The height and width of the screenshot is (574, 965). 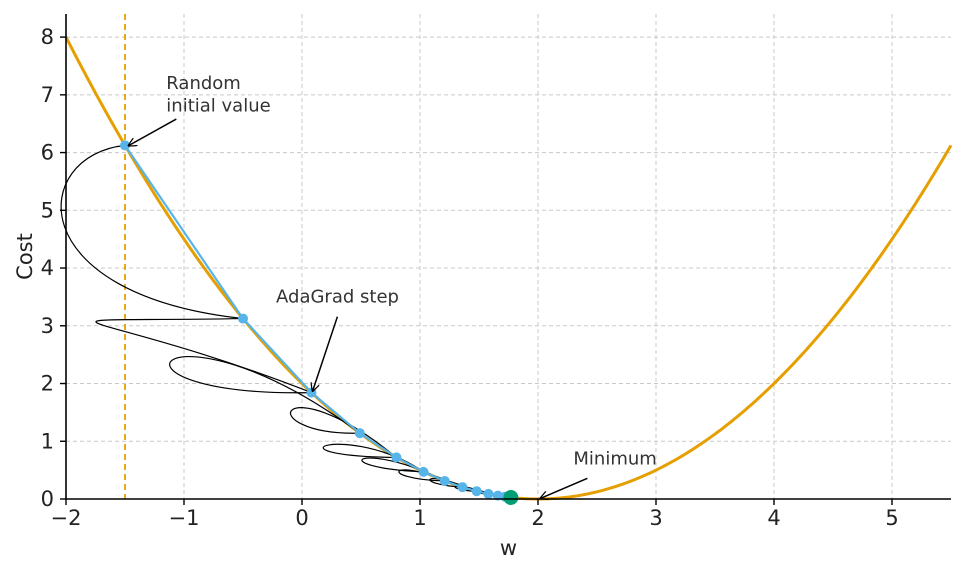 I want to click on y-tick-label: 2, so click(x=47, y=384).